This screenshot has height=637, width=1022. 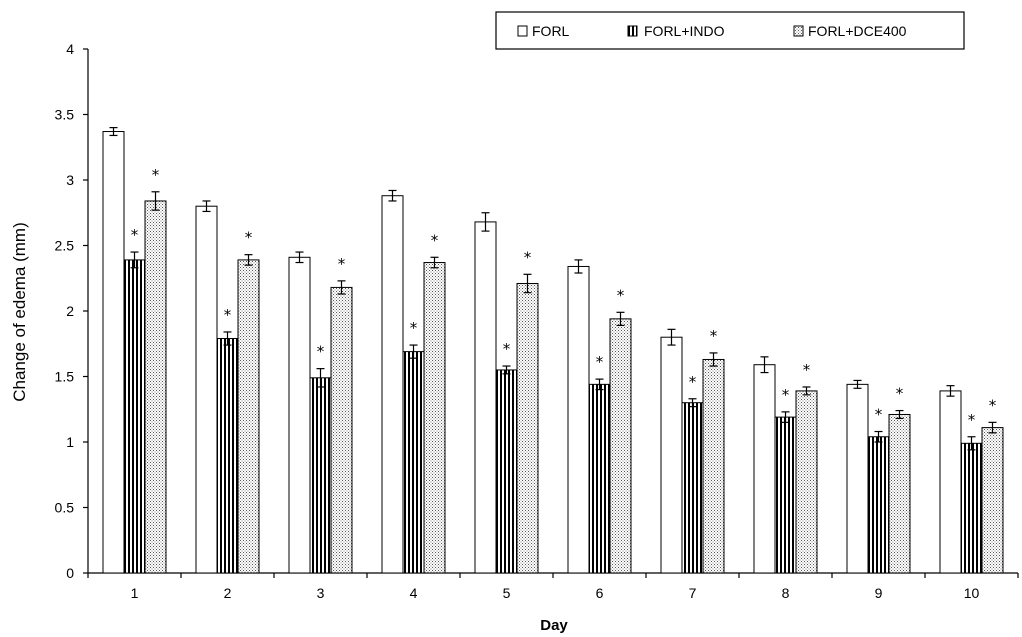 I want to click on y-tick-label: 2, so click(x=70, y=311).